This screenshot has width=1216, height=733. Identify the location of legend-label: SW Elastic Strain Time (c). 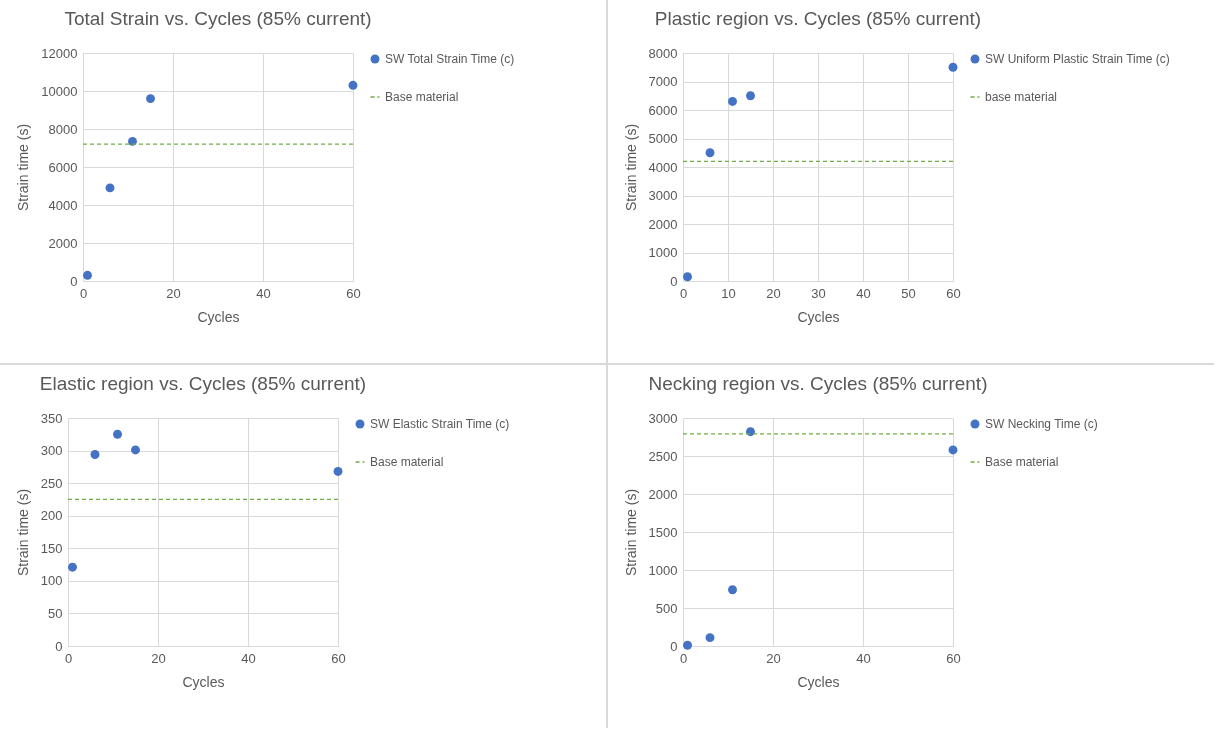
(440, 424).